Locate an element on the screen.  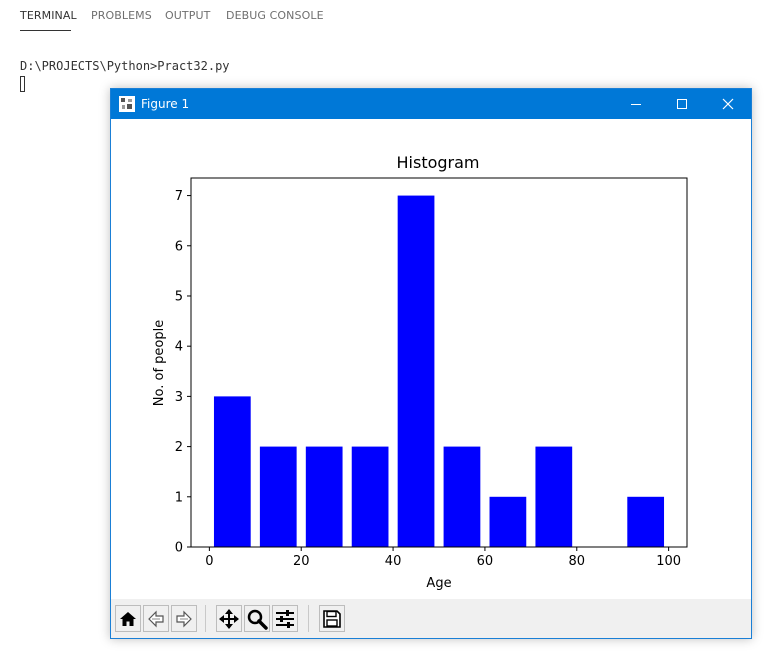
tab-problems: PROBLEMS is located at coordinates (121, 15).